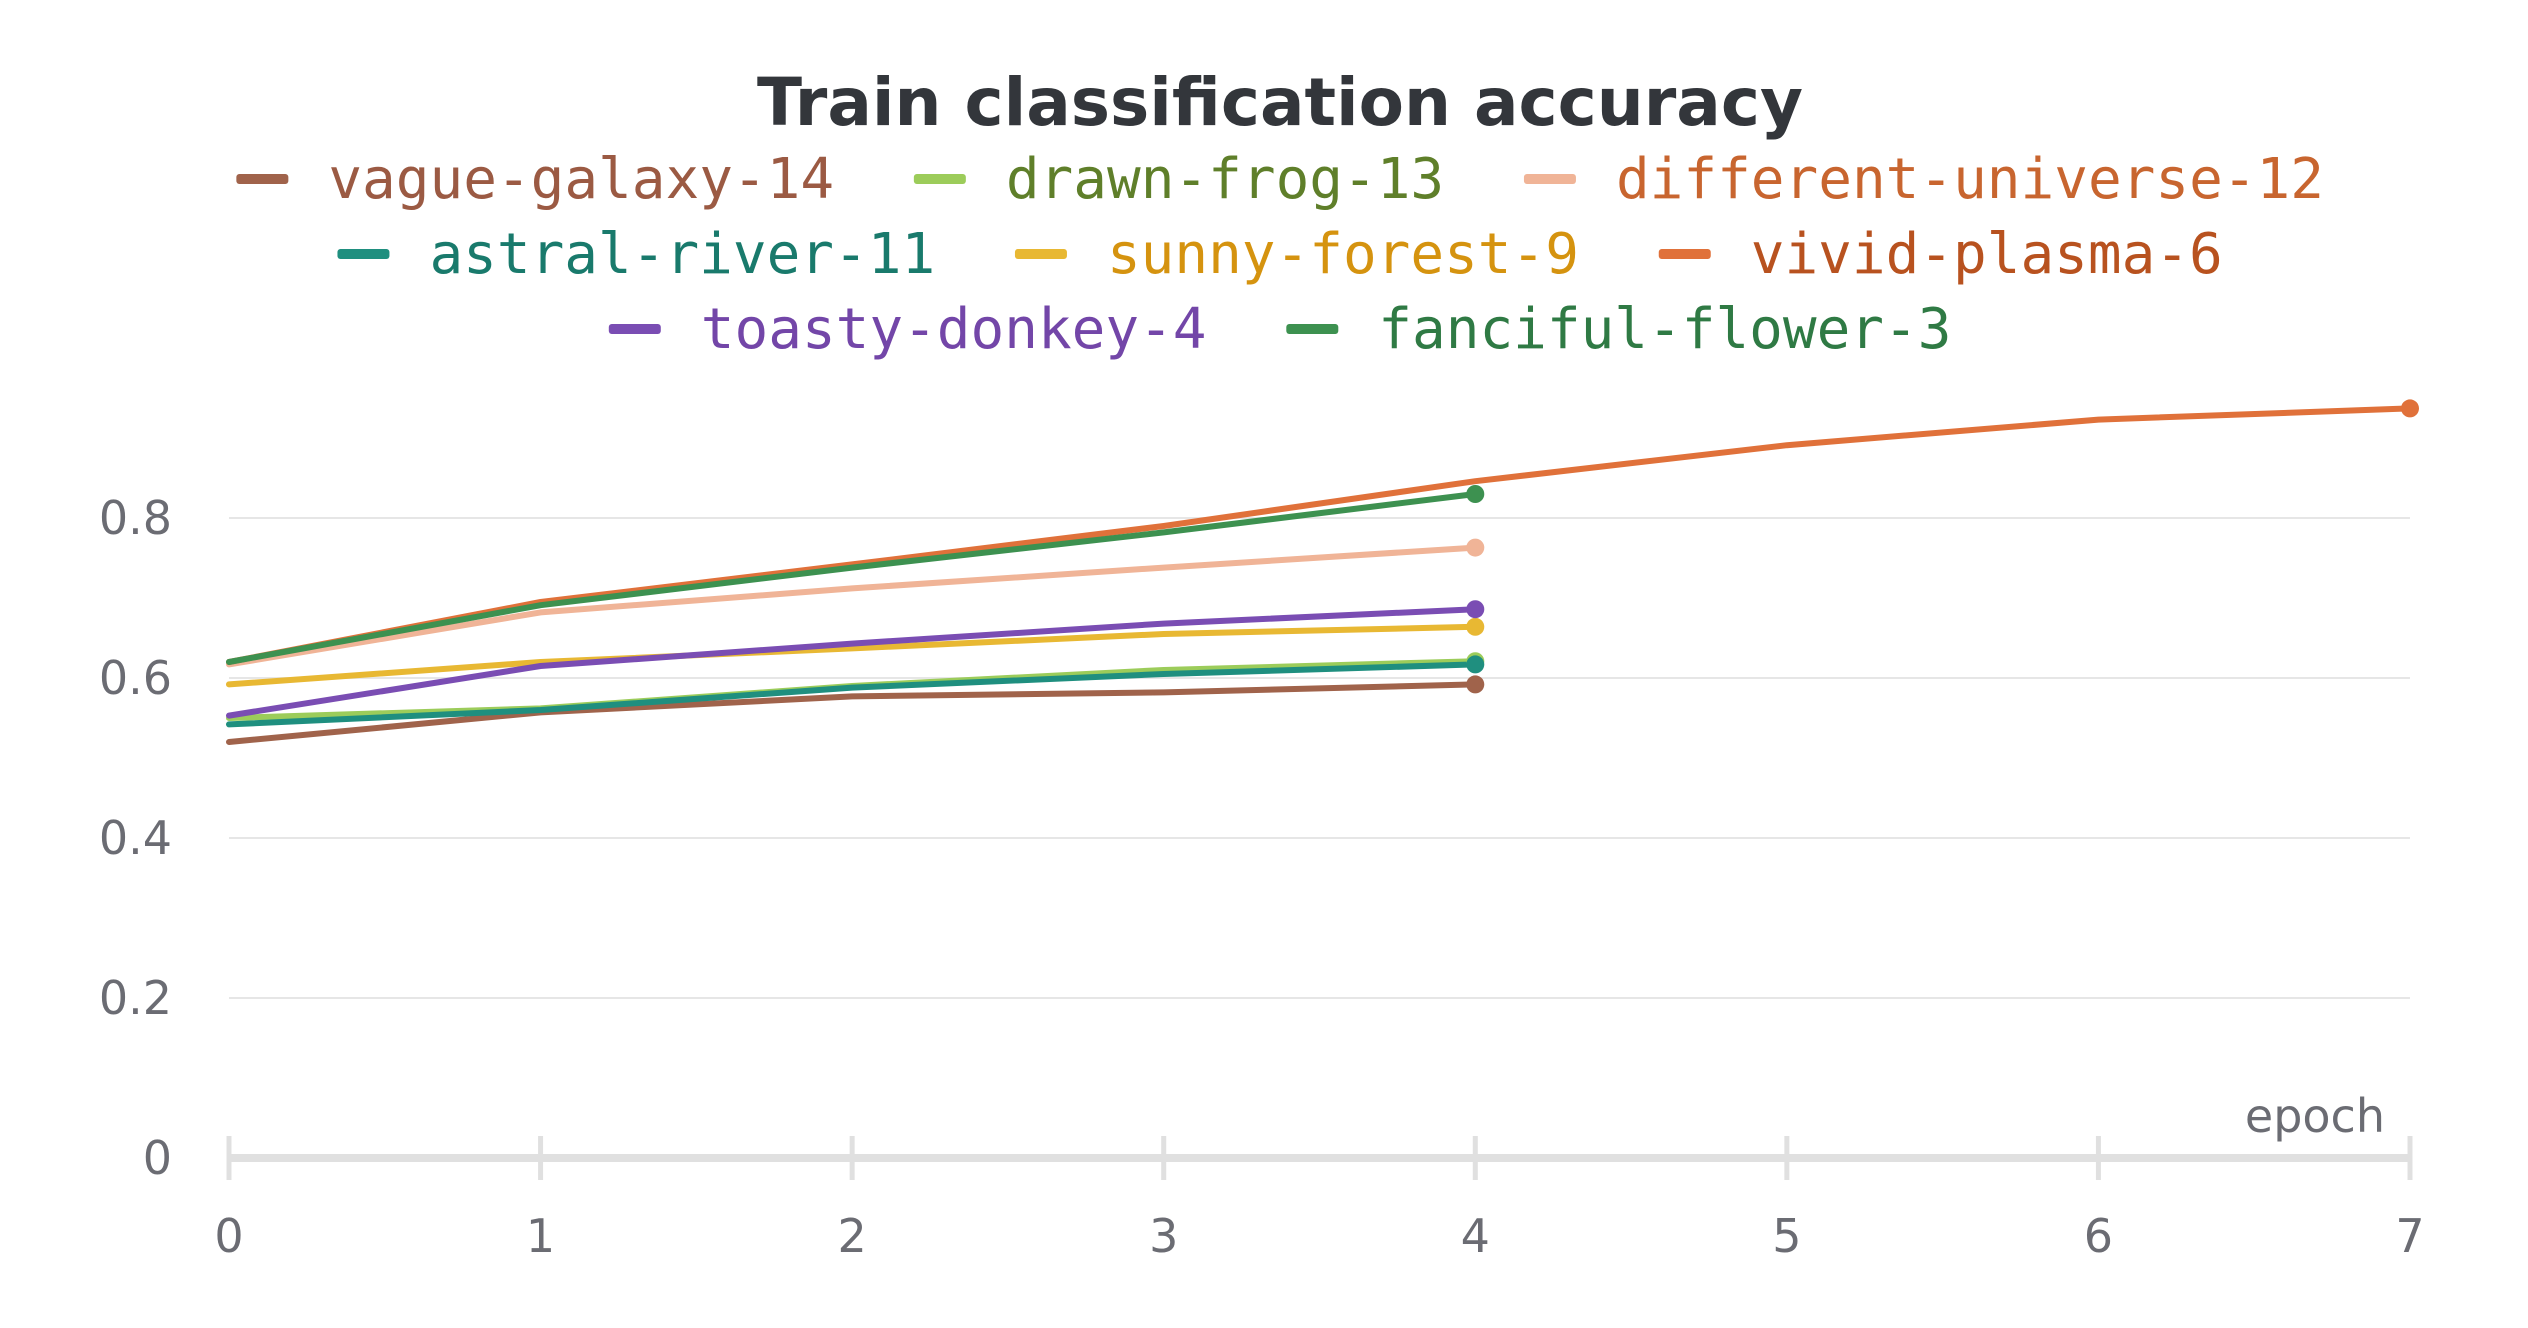 The height and width of the screenshot is (1328, 2528). Describe the element at coordinates (1319, 1199) in the screenshot. I see `x-axis: 0 1 2 3 4 5 6 7` at that location.